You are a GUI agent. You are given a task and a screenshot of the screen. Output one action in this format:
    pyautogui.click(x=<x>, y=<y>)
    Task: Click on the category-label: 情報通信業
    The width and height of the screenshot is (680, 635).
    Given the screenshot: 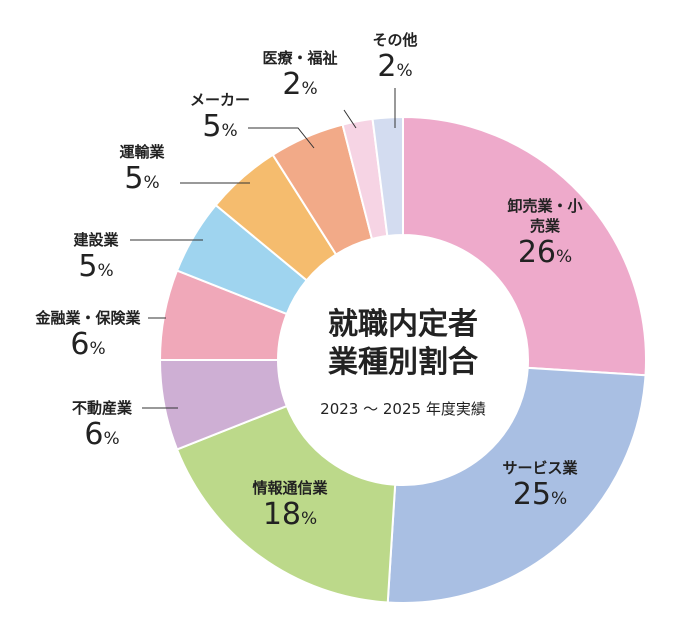 What is the action you would take?
    pyautogui.click(x=290, y=488)
    